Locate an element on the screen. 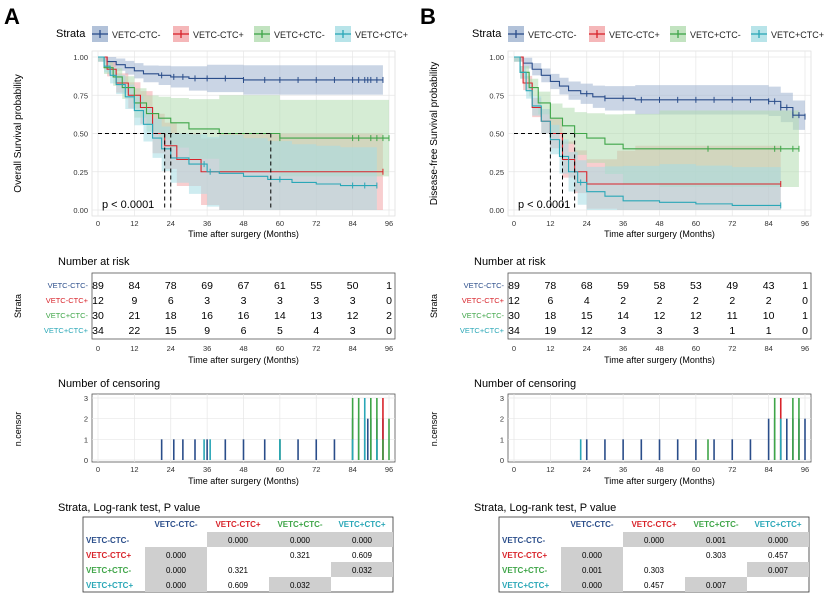 The height and width of the screenshot is (605, 824). logrank-cell: 0.303 is located at coordinates (716, 555).